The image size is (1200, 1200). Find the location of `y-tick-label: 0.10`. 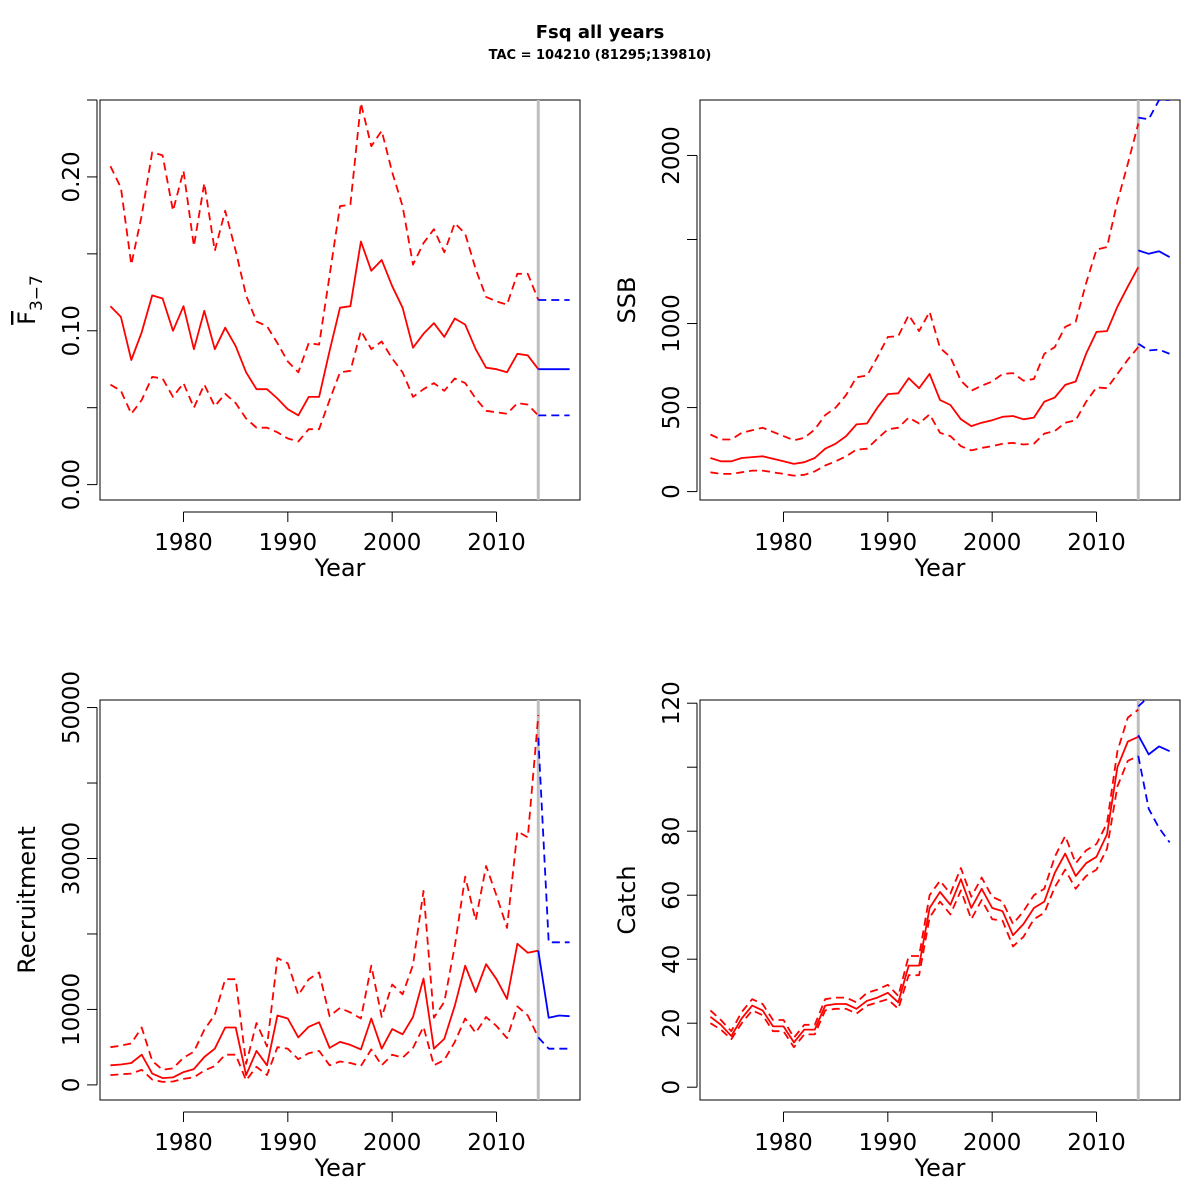

y-tick-label: 0.10 is located at coordinates (72, 330).